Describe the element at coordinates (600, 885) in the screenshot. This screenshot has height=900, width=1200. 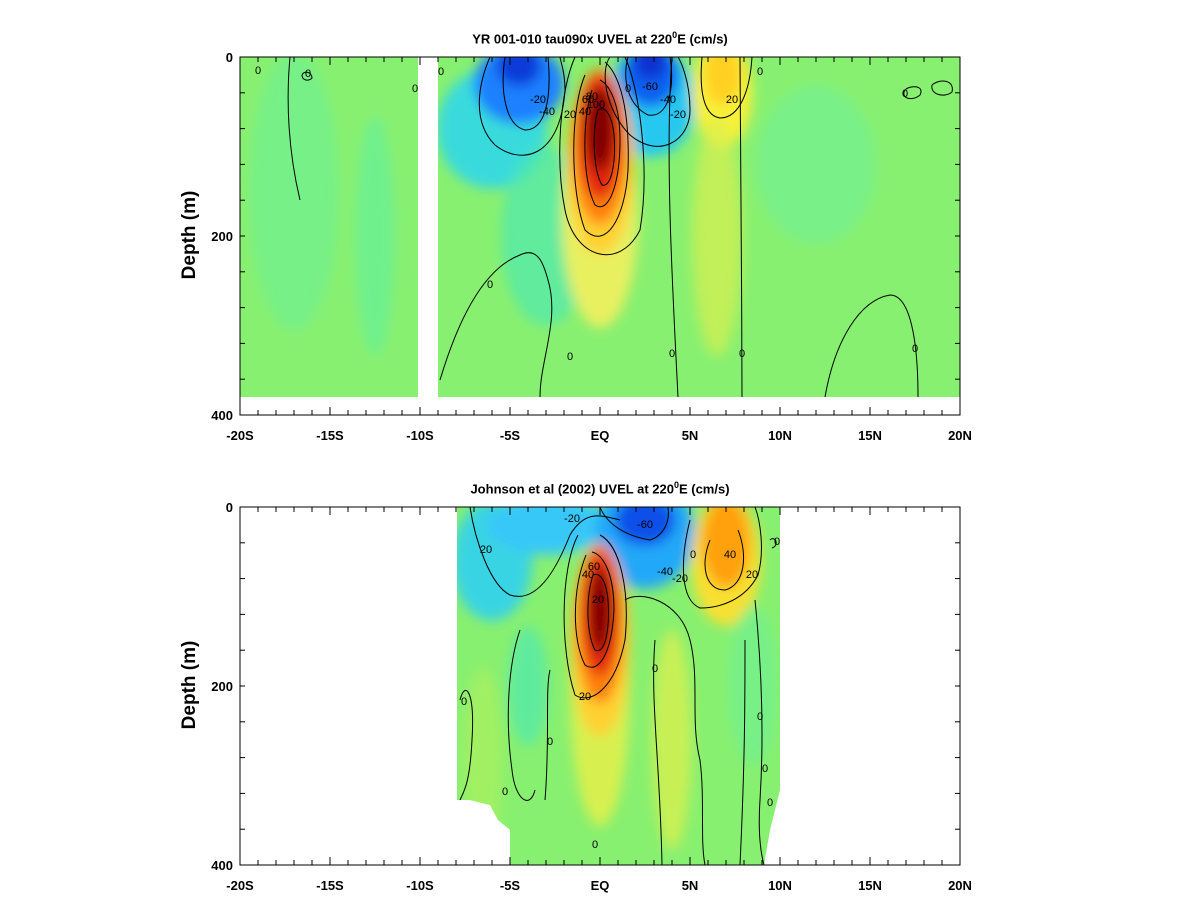
I see `x-tick-label: EQ` at that location.